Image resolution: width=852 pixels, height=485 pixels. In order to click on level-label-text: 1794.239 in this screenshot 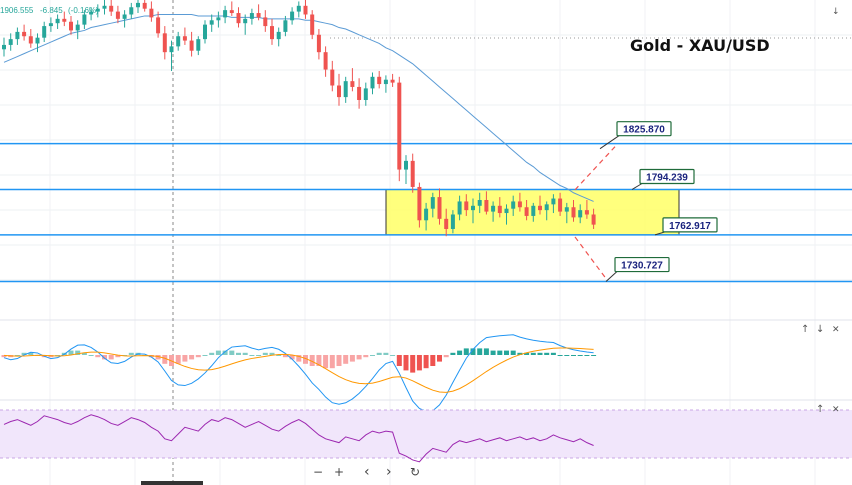, I will do `click(667, 178)`.